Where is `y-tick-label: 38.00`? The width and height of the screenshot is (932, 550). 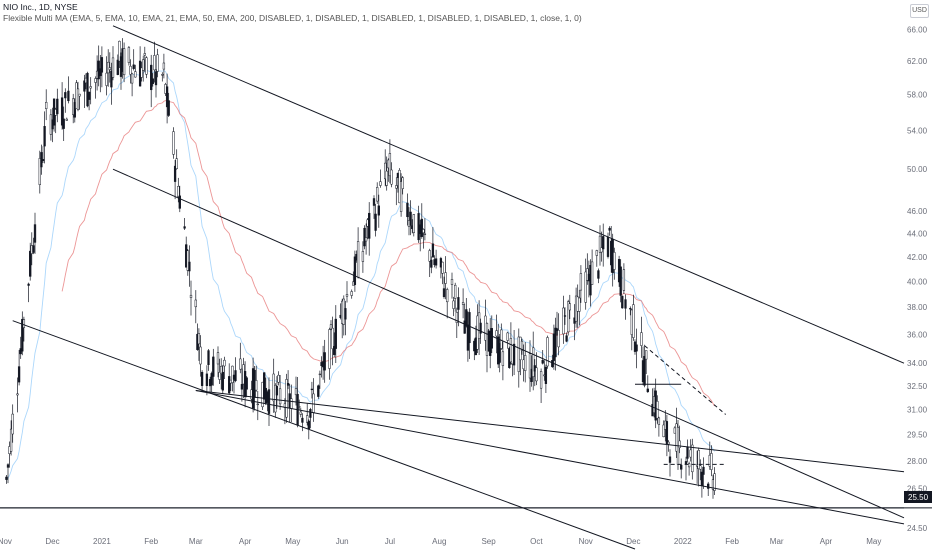 y-tick-label: 38.00 is located at coordinates (917, 307).